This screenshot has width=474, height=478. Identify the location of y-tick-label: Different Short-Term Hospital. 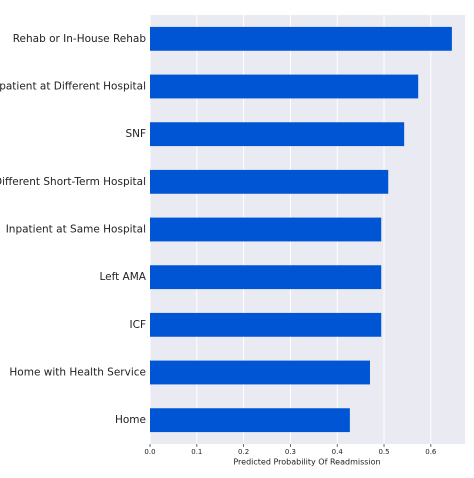
(73, 182).